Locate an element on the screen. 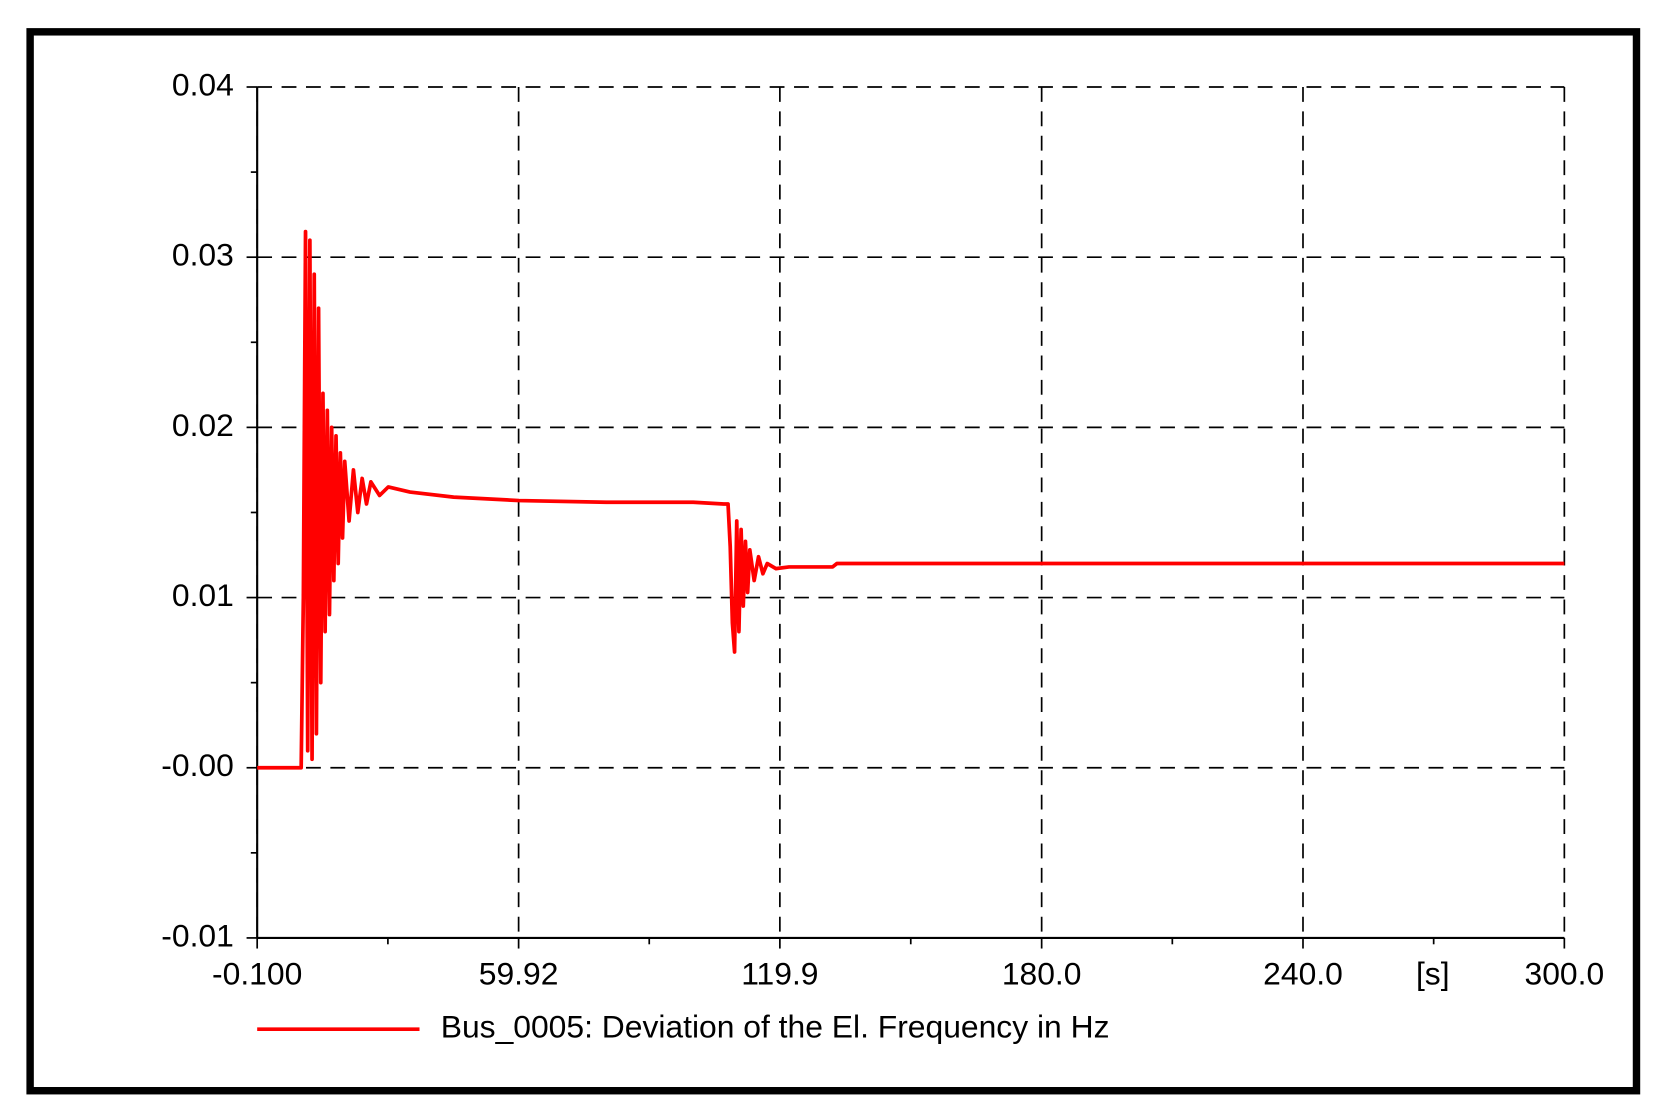 The image size is (1656, 1113). x-tick-label: 59.92 is located at coordinates (519, 974).